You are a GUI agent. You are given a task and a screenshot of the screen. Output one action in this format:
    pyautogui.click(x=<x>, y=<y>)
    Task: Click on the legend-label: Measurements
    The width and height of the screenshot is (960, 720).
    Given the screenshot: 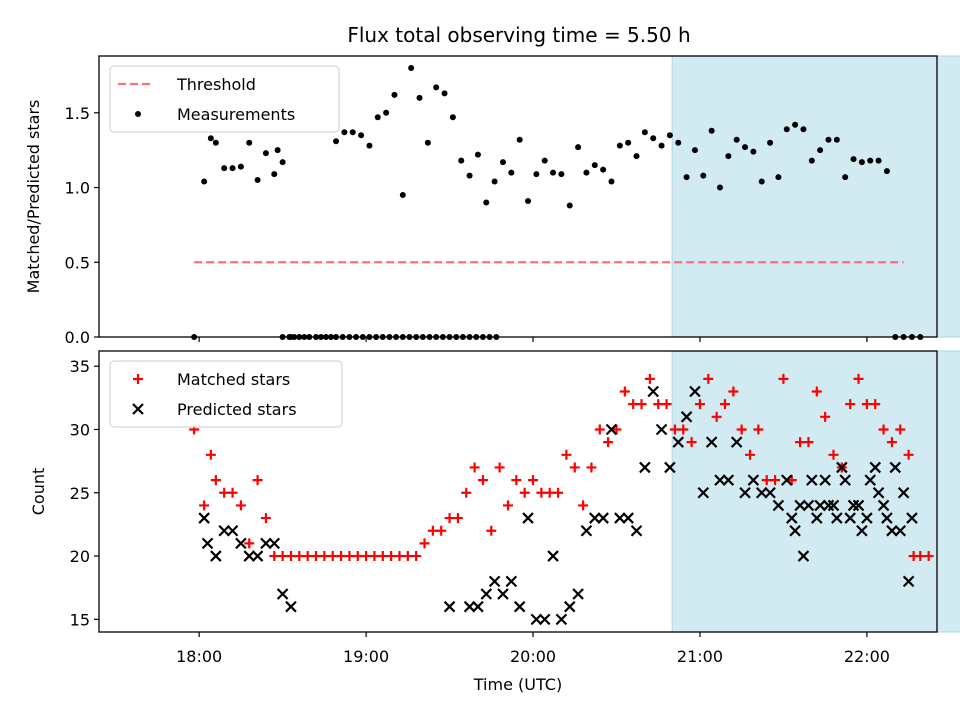 What is the action you would take?
    pyautogui.click(x=236, y=114)
    